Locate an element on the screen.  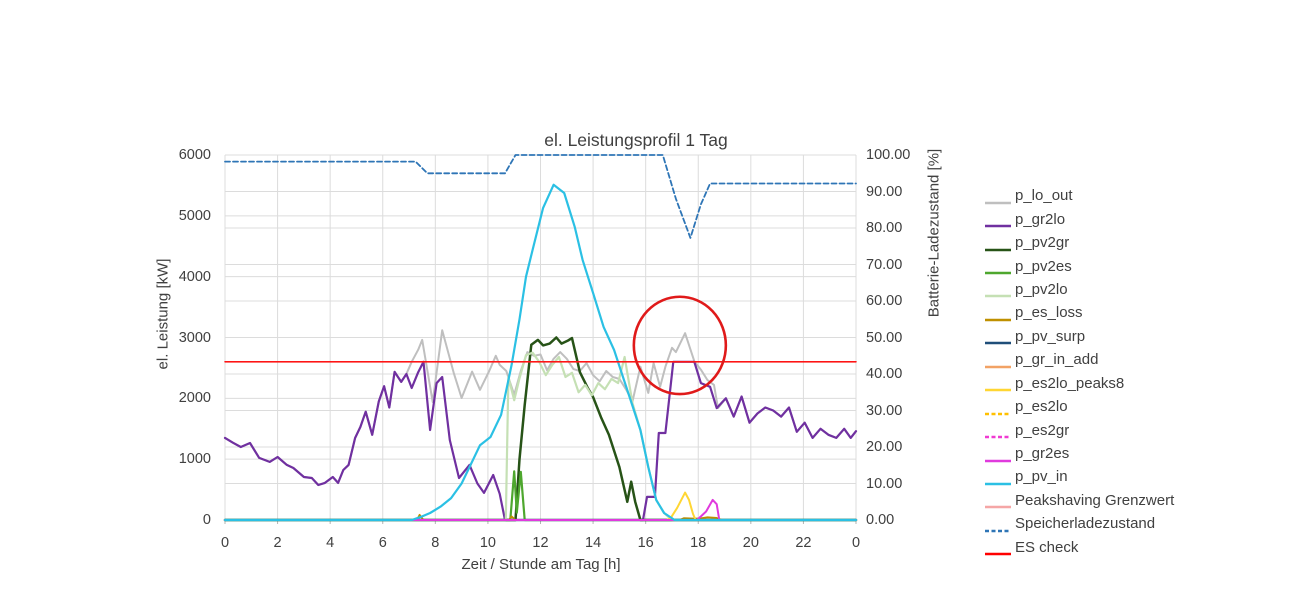
x-tick-label: 14 is located at coordinates (593, 543).